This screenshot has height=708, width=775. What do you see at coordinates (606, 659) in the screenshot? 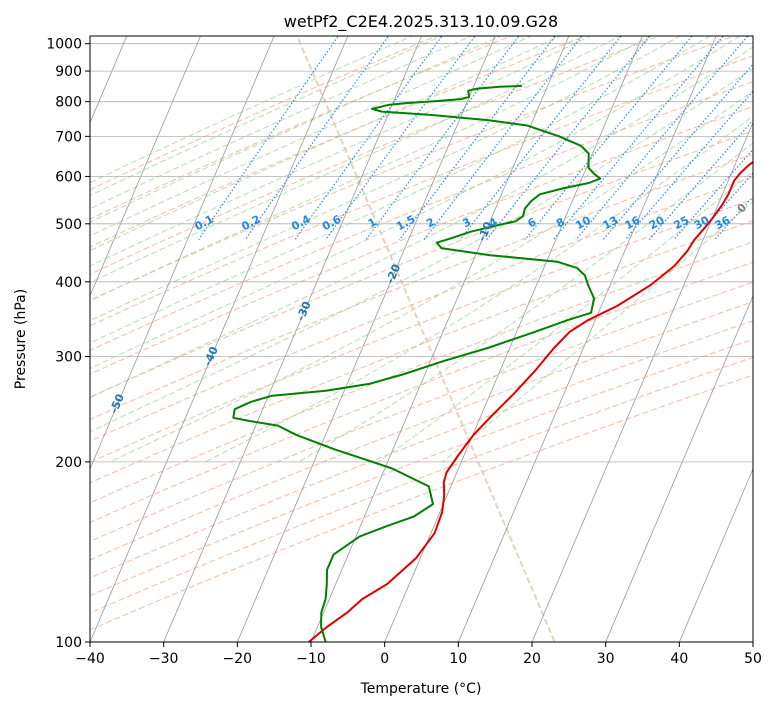
I see `x-tick-label: 30` at bounding box center [606, 659].